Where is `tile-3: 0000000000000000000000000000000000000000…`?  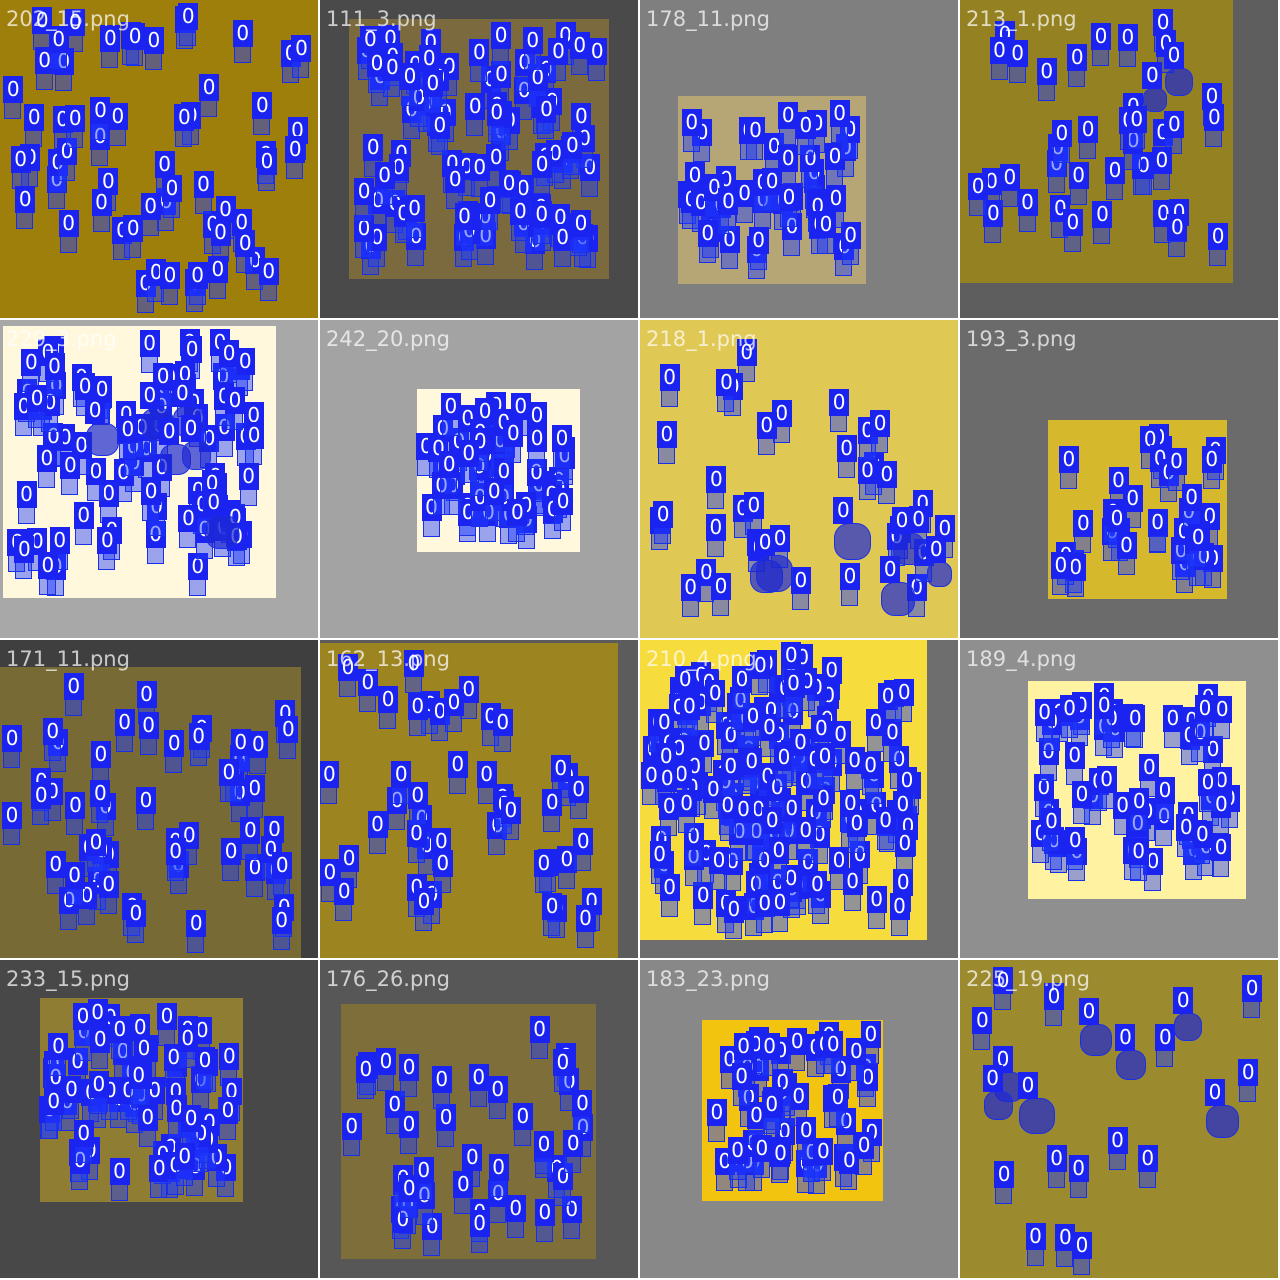
tile-3: 0000000000000000000000000000000000000000… is located at coordinates (799, 159).